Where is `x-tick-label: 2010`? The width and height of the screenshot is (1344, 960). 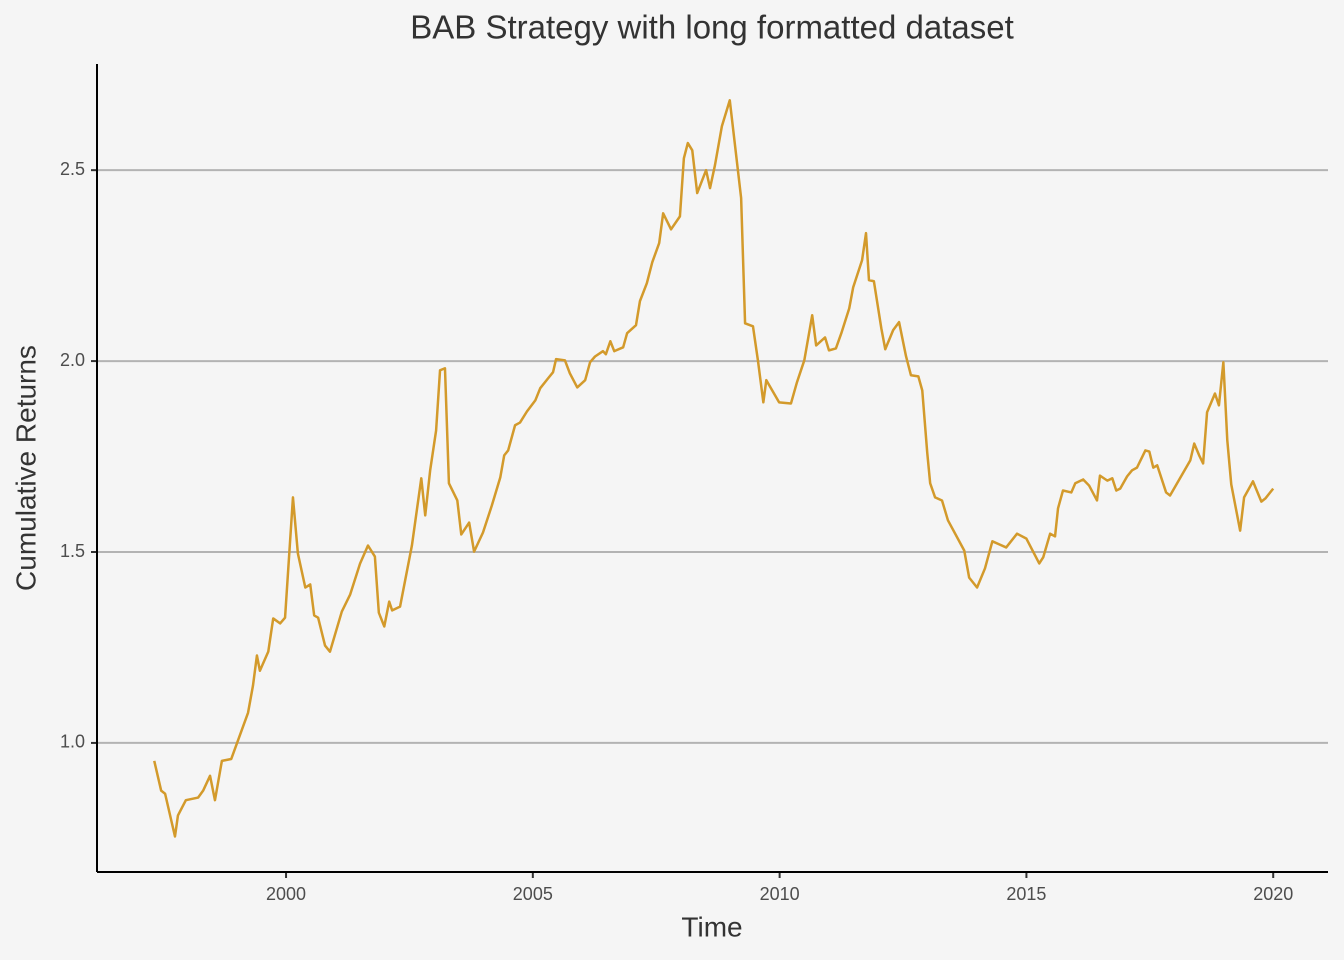 x-tick-label: 2010 is located at coordinates (780, 894).